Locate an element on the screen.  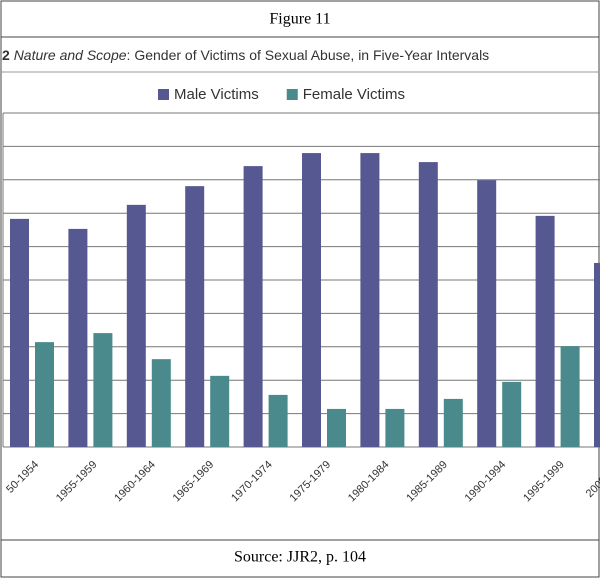
header: Figure 11 is located at coordinates (299, 19).